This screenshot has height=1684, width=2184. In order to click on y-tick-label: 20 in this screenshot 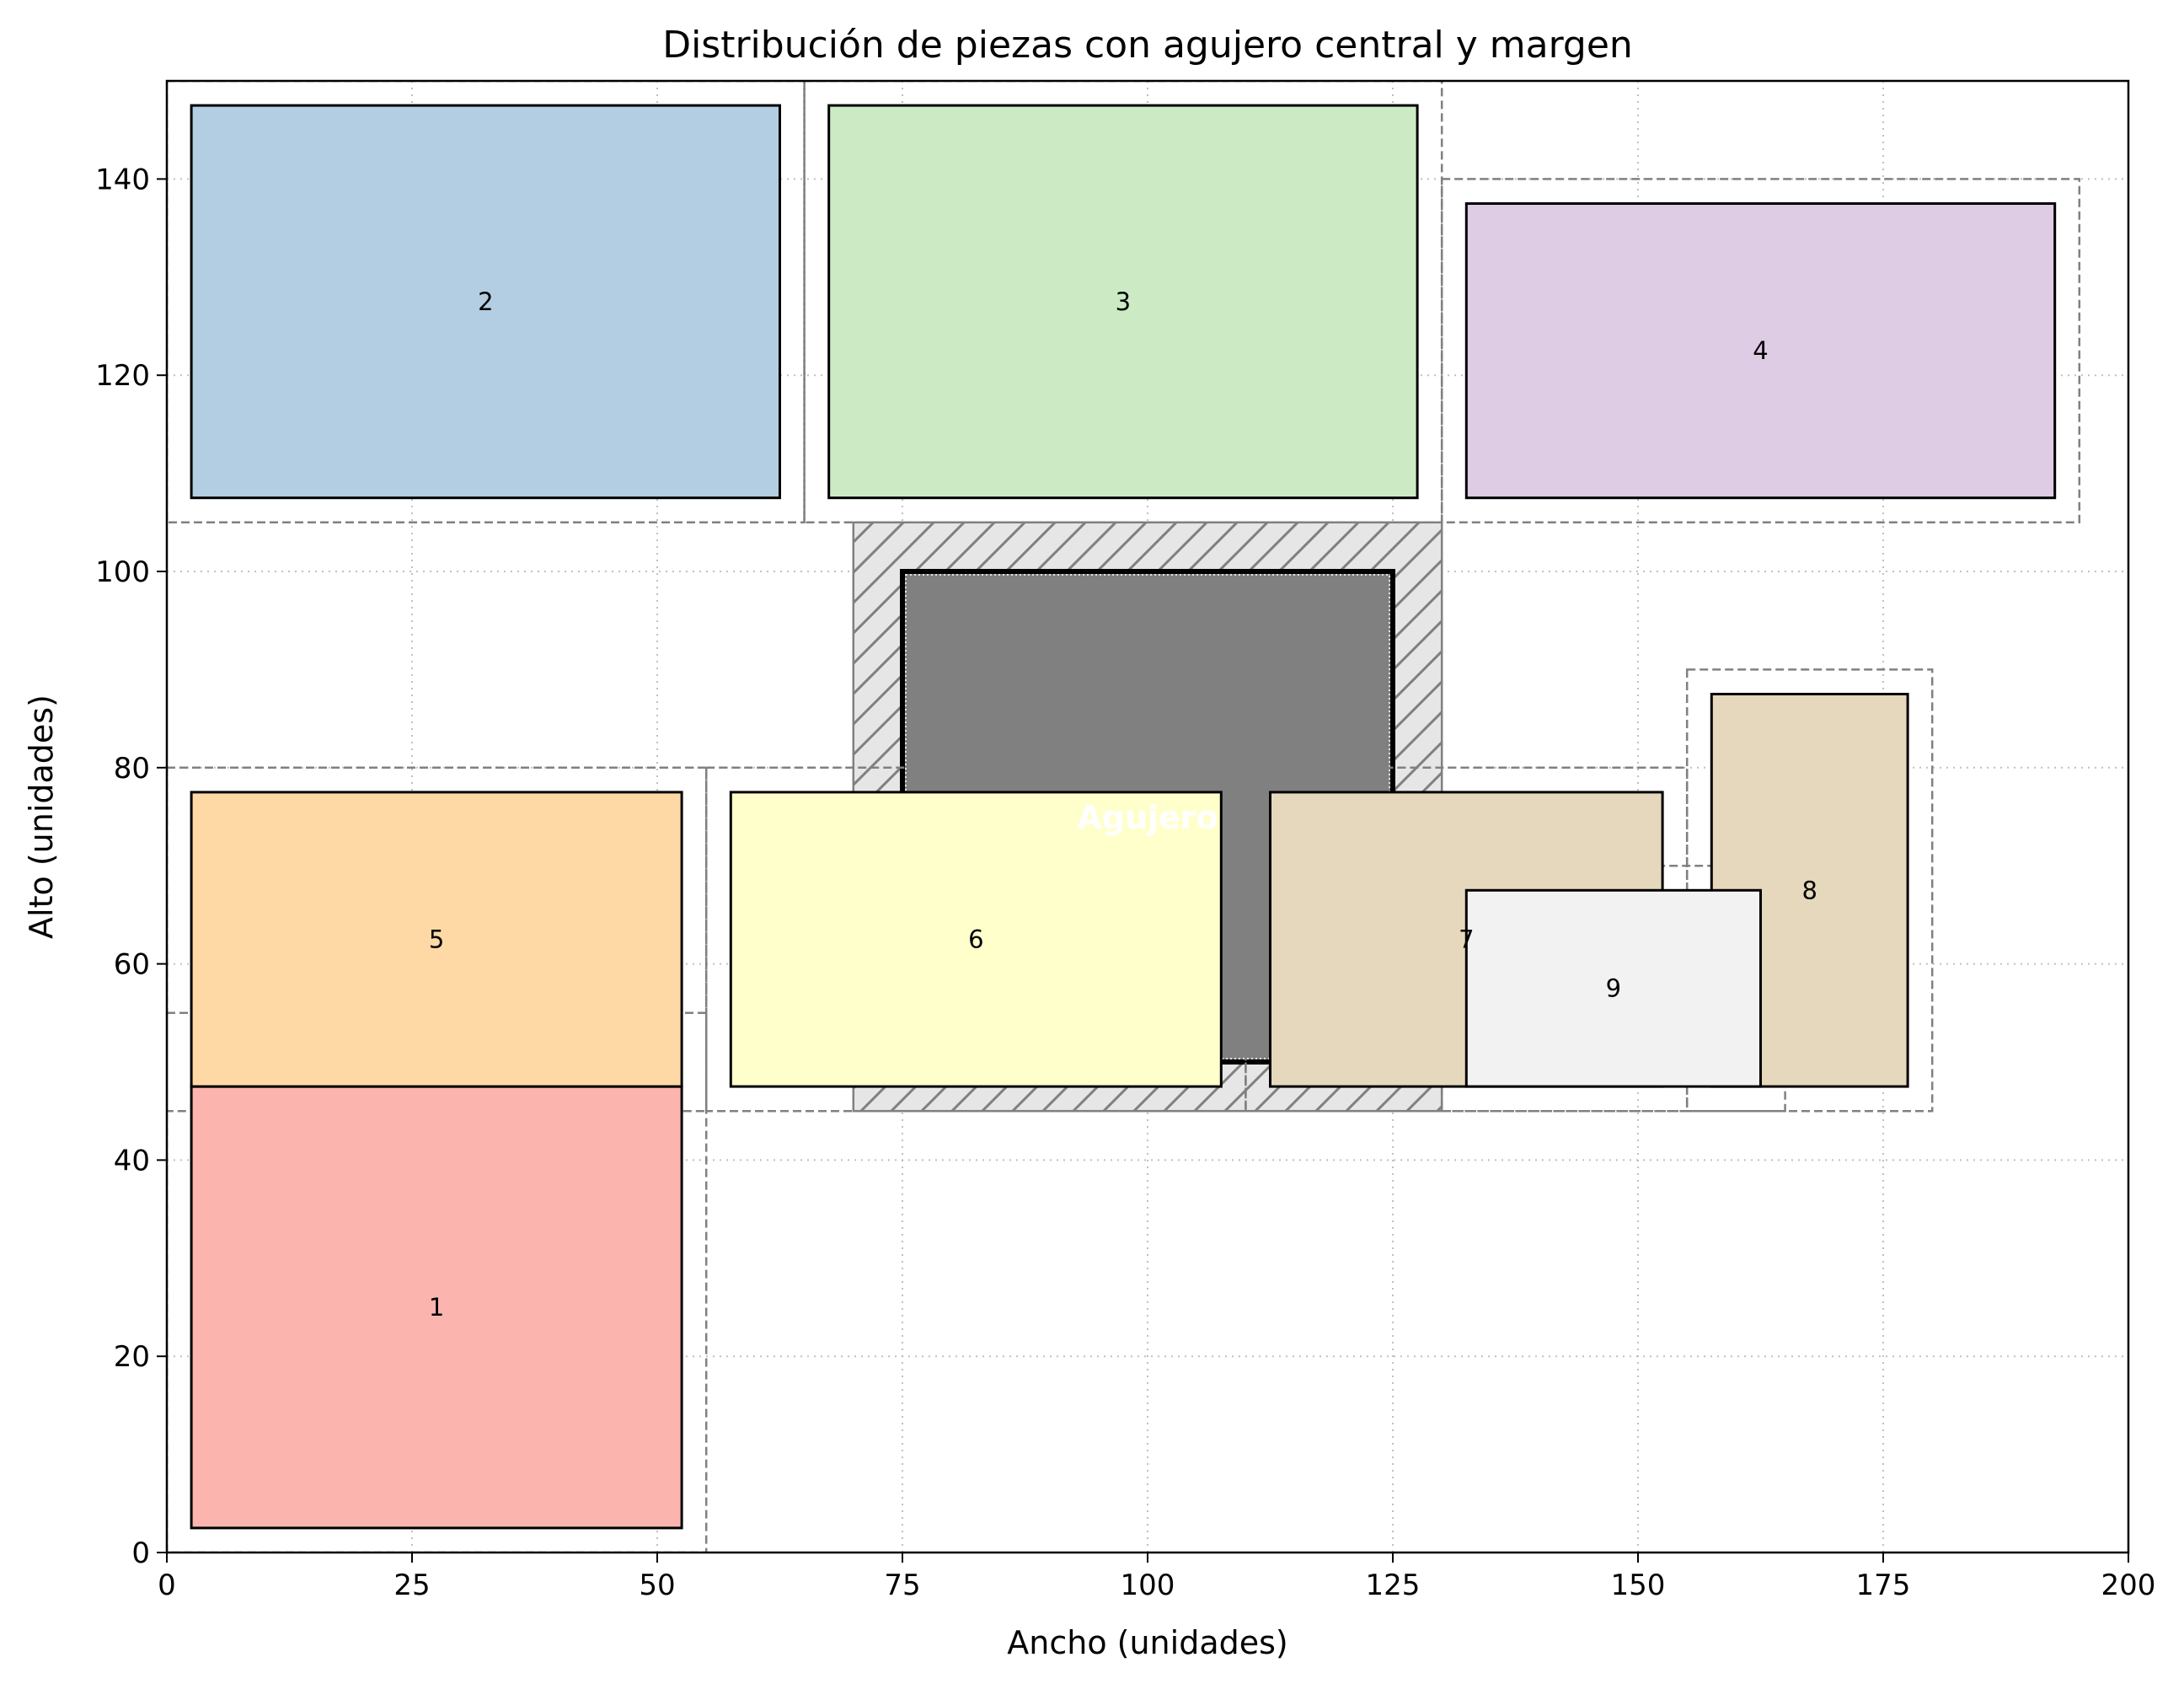, I will do `click(132, 1357)`.